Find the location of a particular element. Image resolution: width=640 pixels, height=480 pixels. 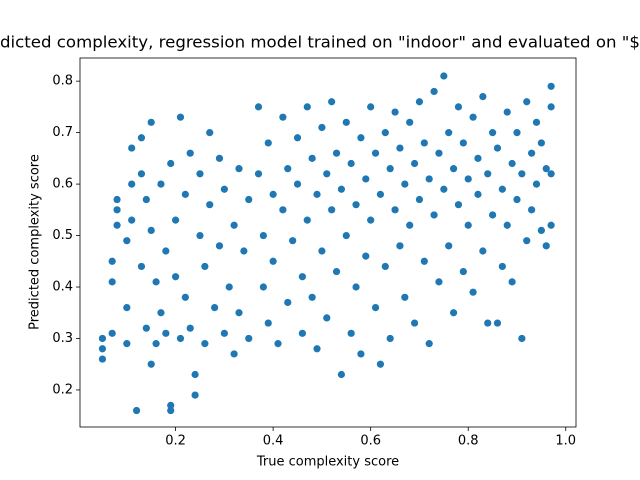

x-tick-label: 0.2 is located at coordinates (175, 441).